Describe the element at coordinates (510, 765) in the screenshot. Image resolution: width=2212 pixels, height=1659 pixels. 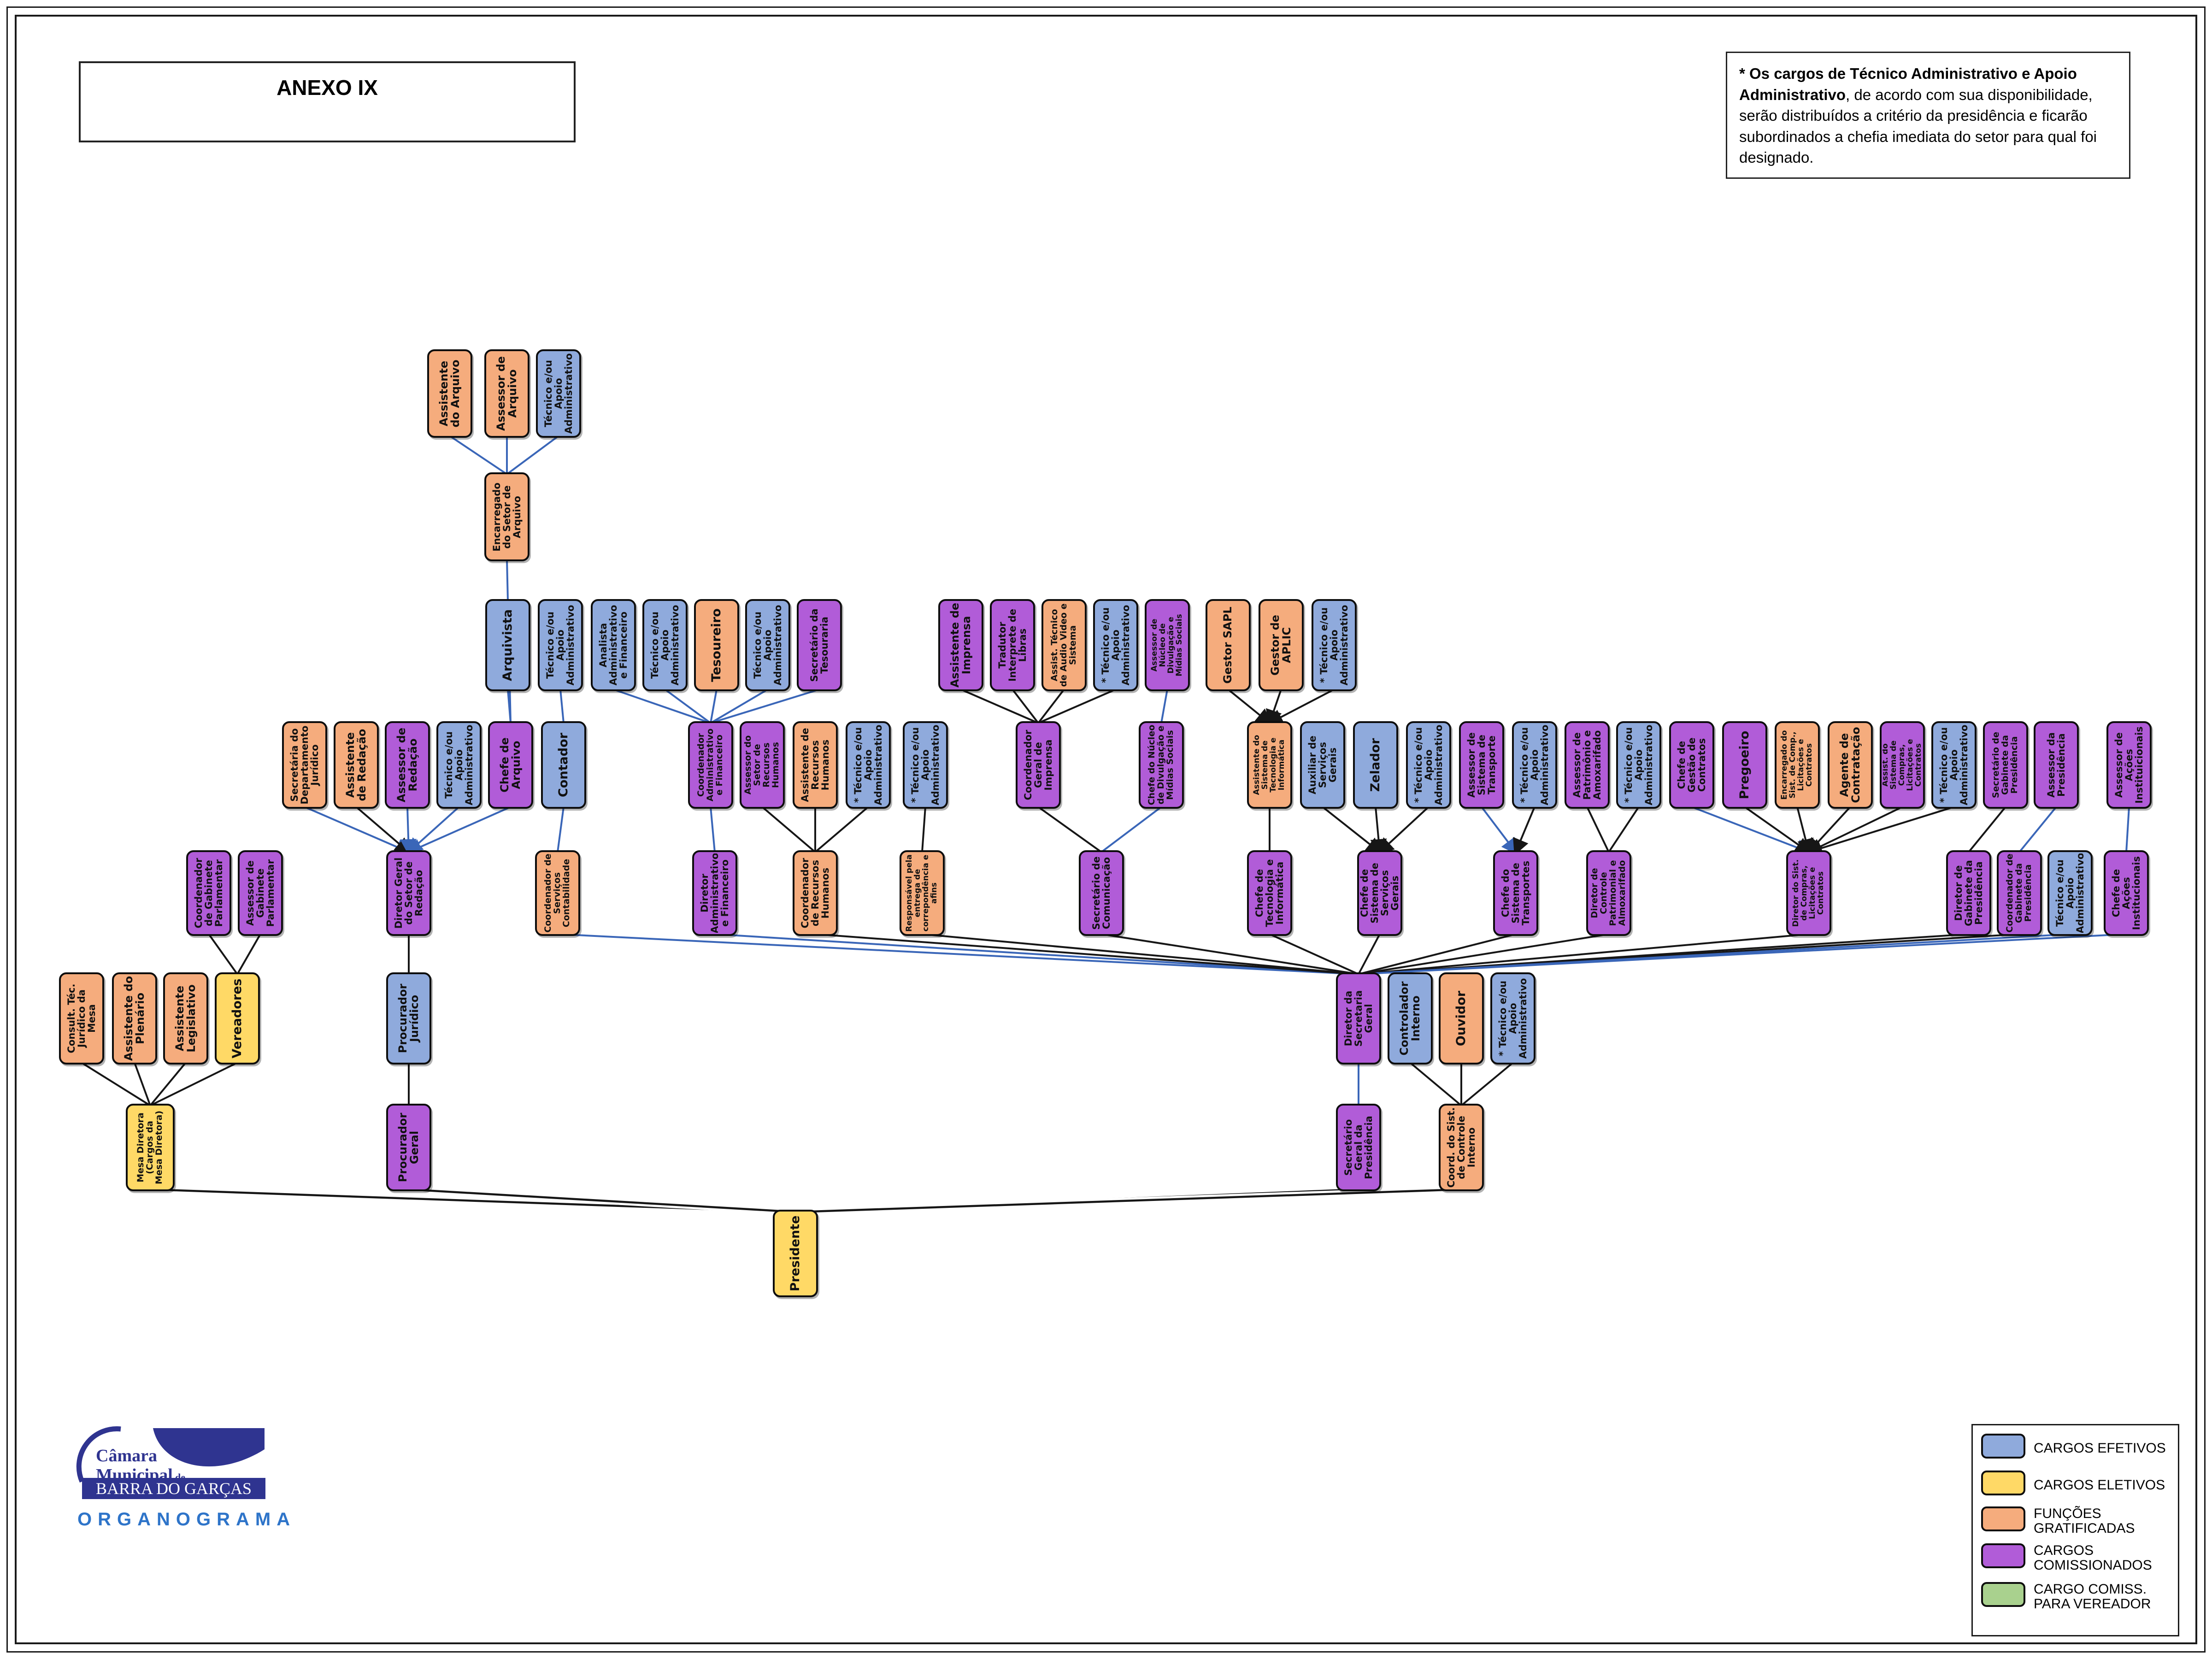
I see `org-node-label: Chefe de Arquivo` at that location.